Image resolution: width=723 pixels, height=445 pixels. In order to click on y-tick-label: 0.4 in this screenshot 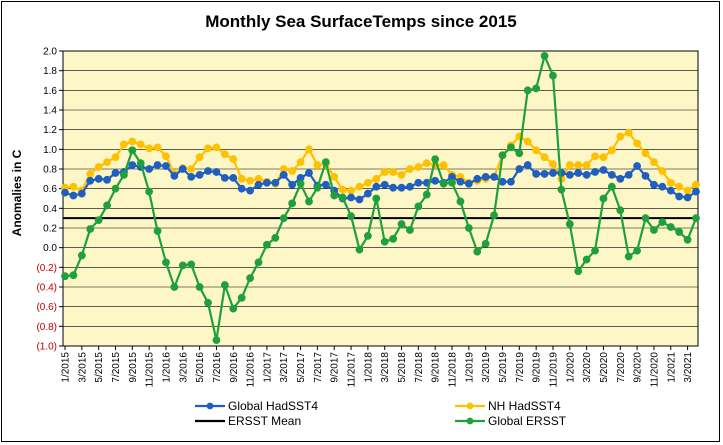, I will do `click(50, 209)`.